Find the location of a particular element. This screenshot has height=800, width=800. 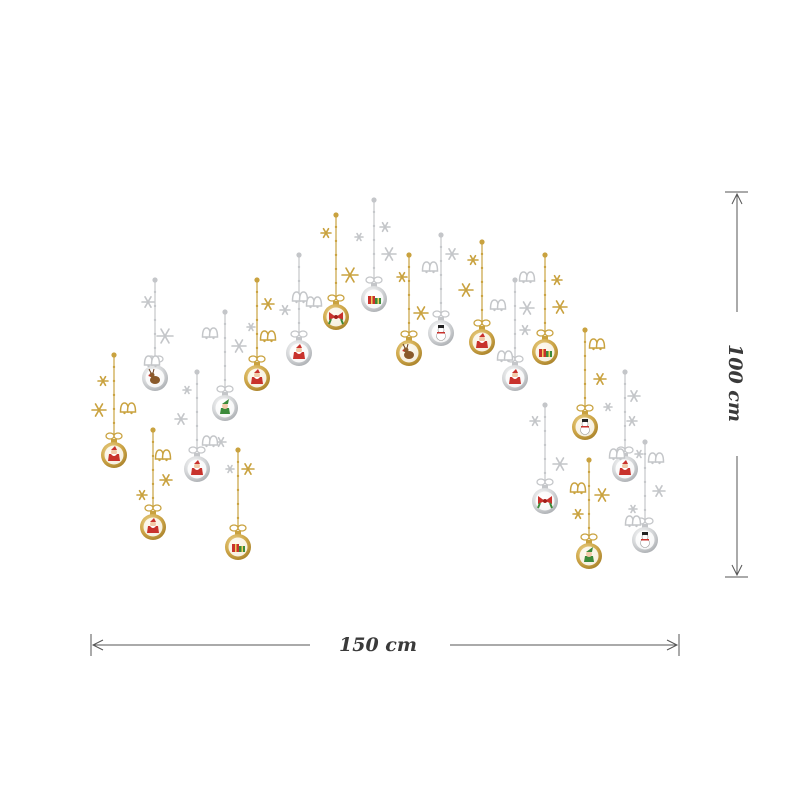

ornament-gift-silver is located at coordinates (374, 254).